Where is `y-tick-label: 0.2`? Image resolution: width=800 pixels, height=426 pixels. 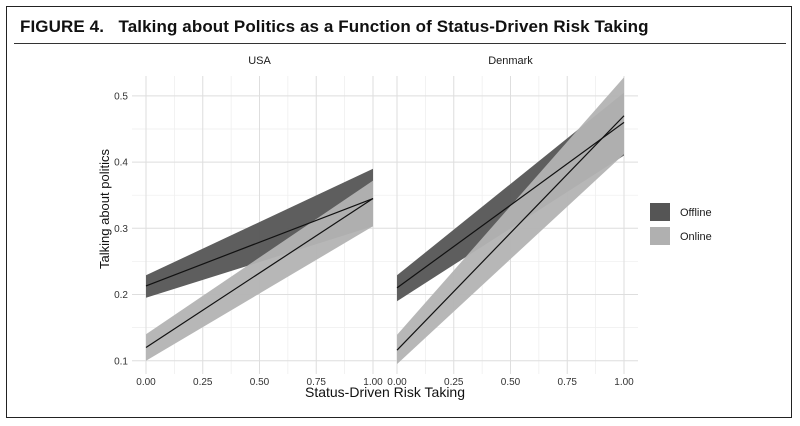 y-tick-label: 0.2 is located at coordinates (121, 295).